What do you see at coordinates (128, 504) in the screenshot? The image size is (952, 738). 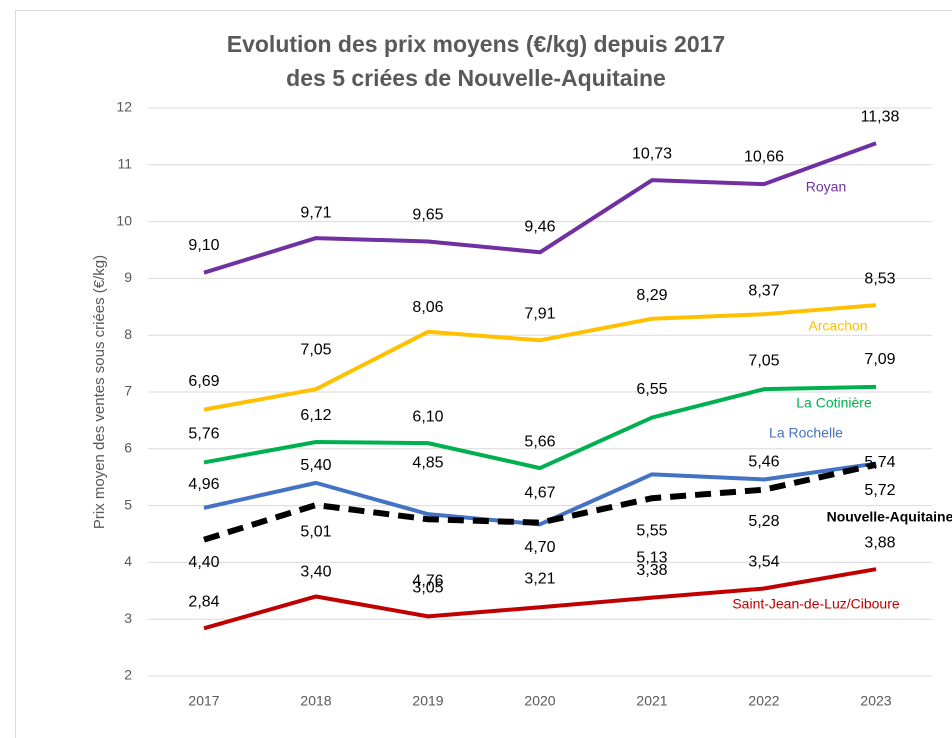 I see `y-tick-label: 5` at bounding box center [128, 504].